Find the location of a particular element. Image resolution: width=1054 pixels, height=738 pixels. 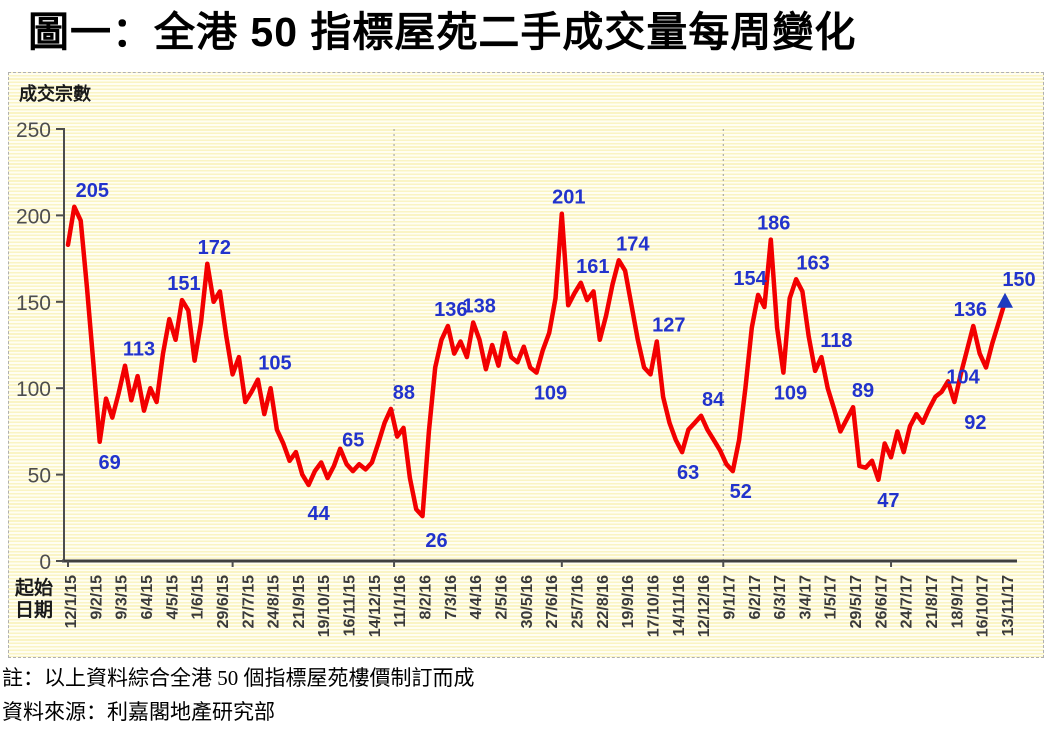

x-axis-title-line1: 起始 is located at coordinates (33, 587).